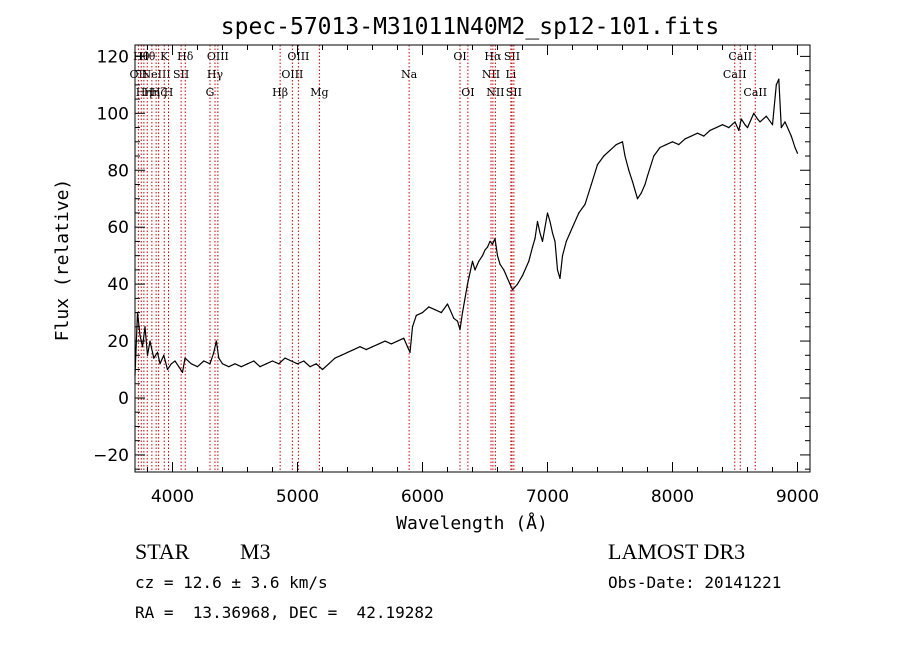 The width and height of the screenshot is (900, 649). Describe the element at coordinates (118, 285) in the screenshot. I see `y-tick-label: 40` at that location.